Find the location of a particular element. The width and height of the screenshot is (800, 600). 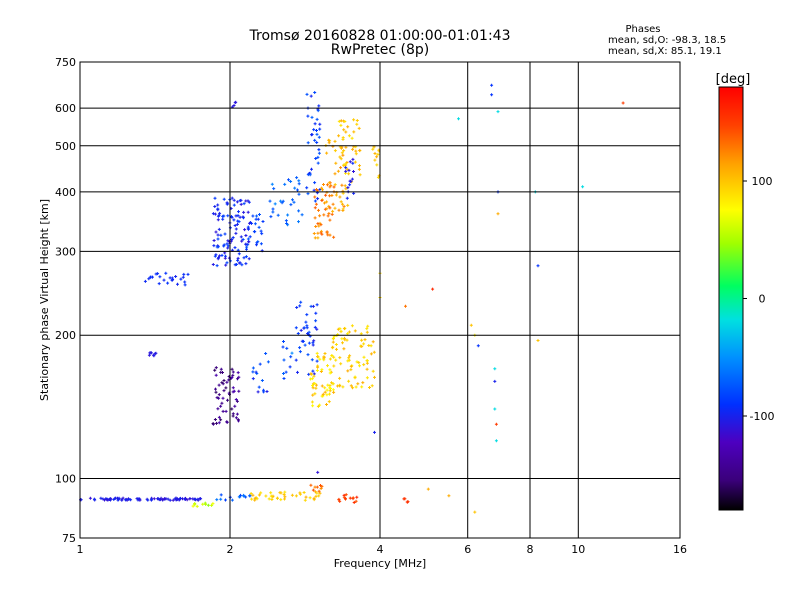

y-tick-label: 300 is located at coordinates (65, 251).